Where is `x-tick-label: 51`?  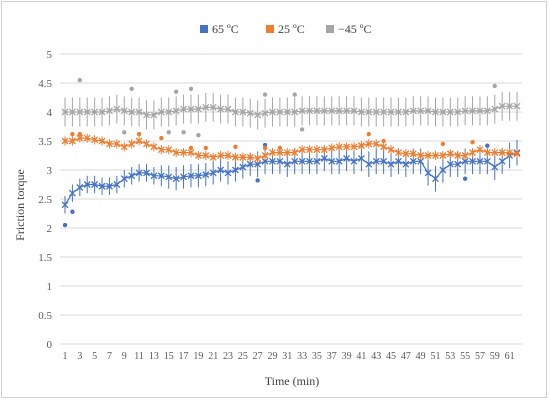
x-tick-label: 51 is located at coordinates (435, 356).